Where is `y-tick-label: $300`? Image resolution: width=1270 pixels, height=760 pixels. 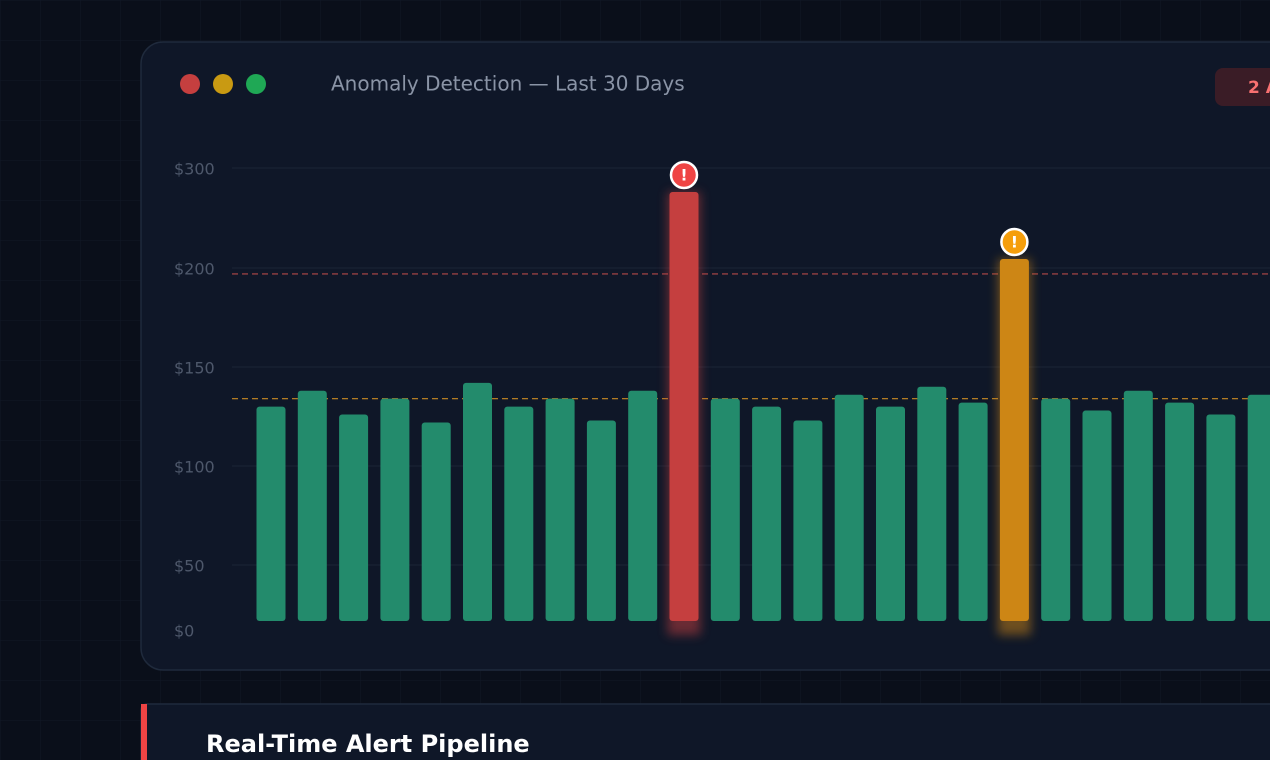
y-tick-label: $300 is located at coordinates (194, 169).